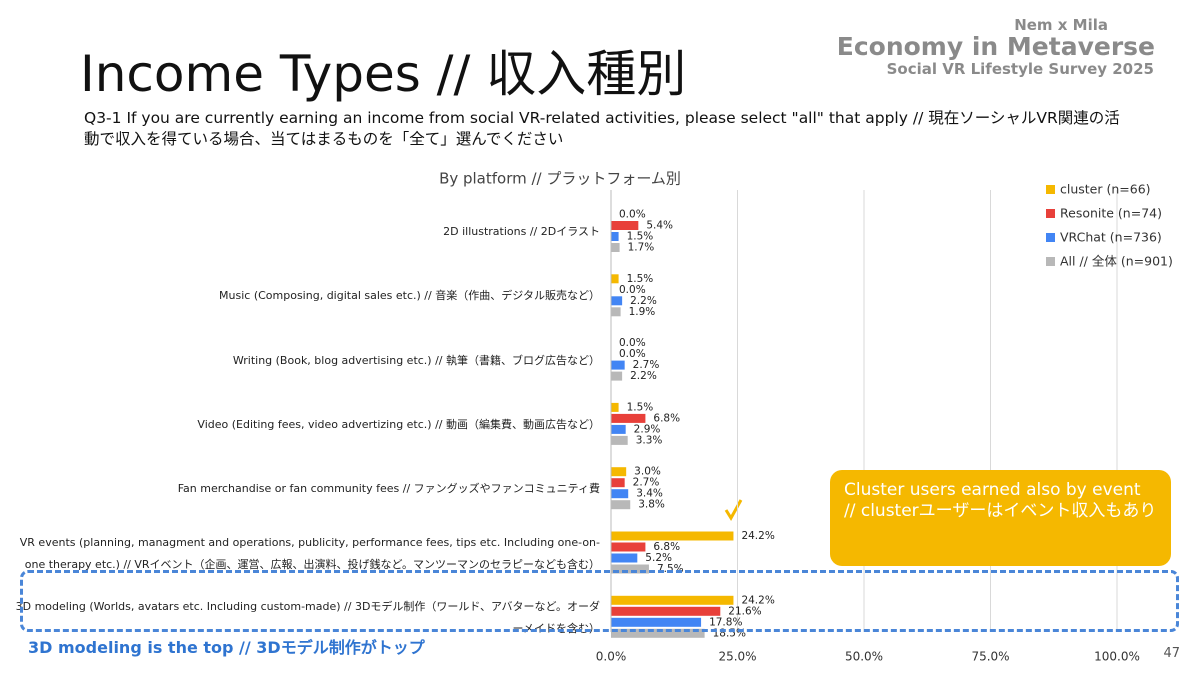  Describe the element at coordinates (995, 46) in the screenshot. I see `brand-main: Economy in Metaverse` at that location.